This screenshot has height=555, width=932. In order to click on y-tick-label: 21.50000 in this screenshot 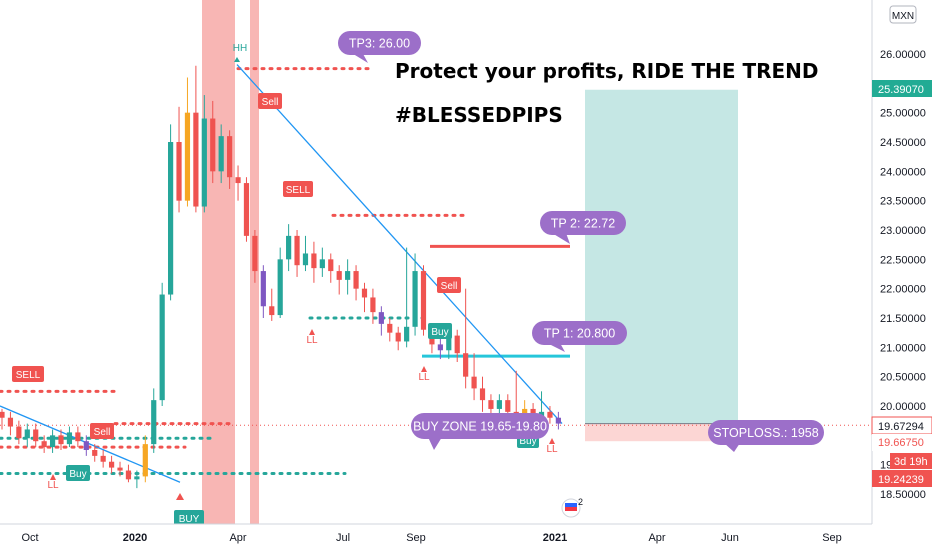, I will do `click(903, 319)`.